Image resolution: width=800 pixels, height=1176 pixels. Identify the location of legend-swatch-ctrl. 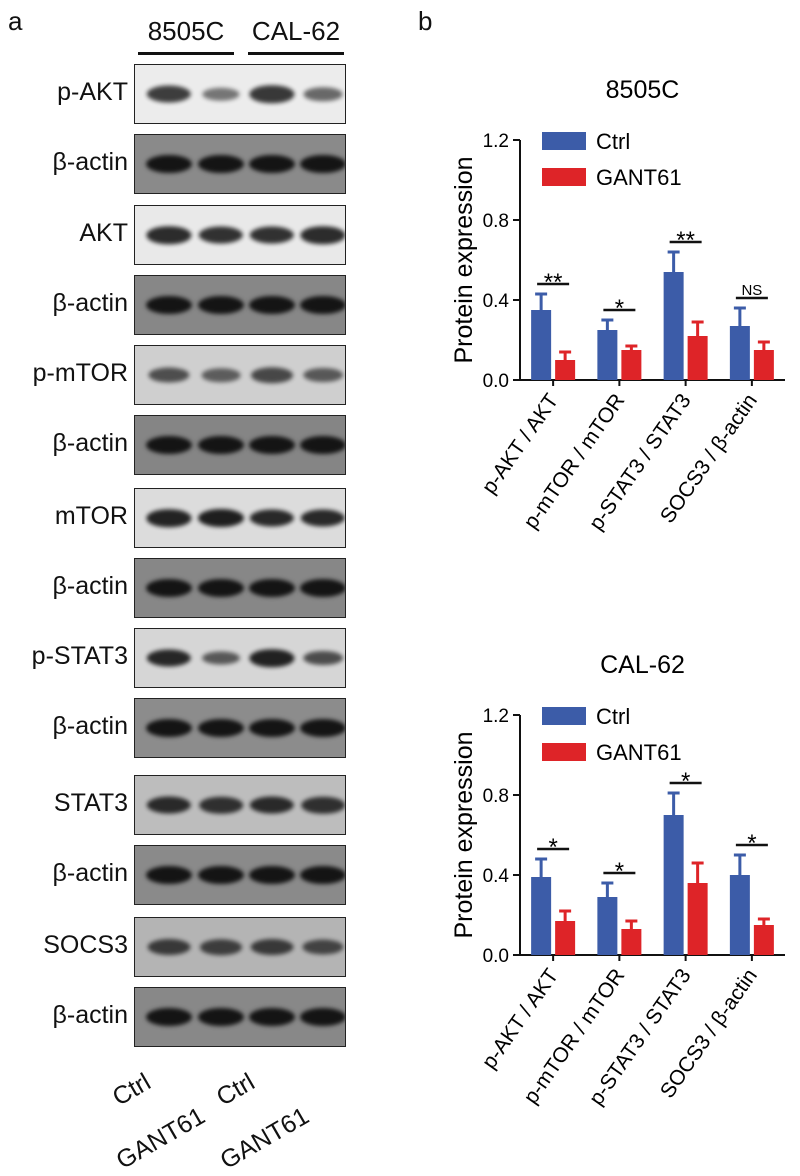
(564, 141).